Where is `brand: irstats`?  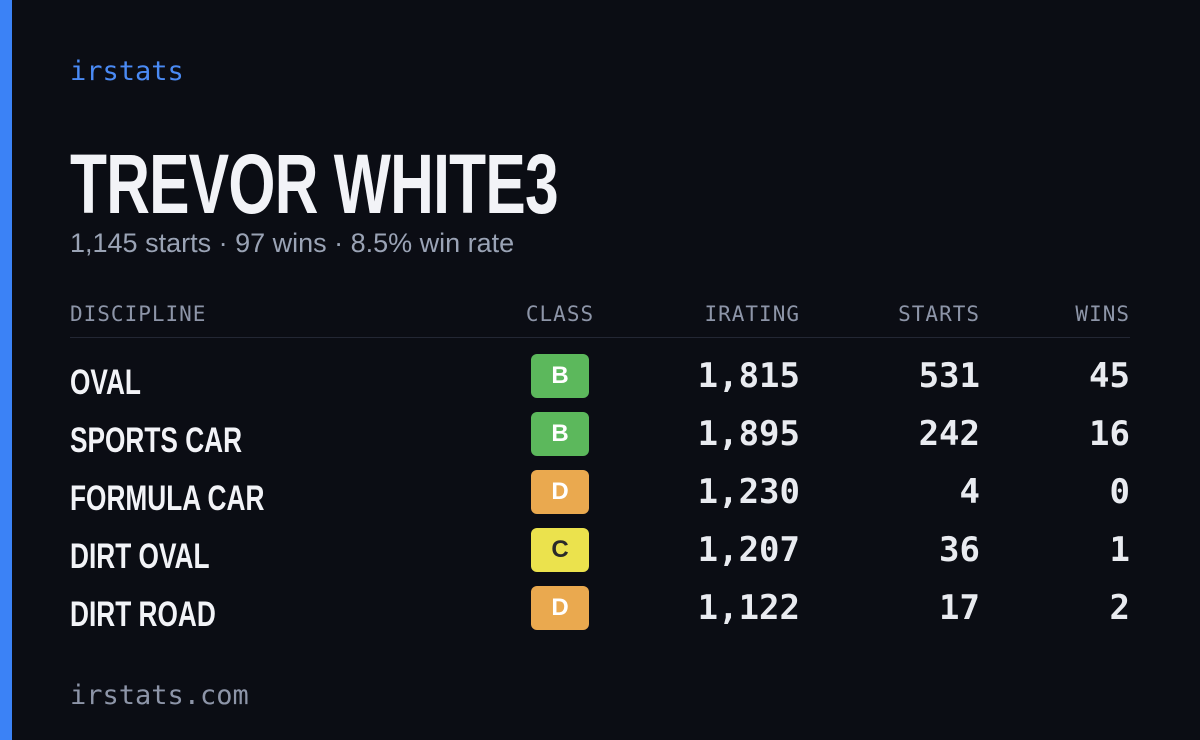
brand: irstats is located at coordinates (127, 71).